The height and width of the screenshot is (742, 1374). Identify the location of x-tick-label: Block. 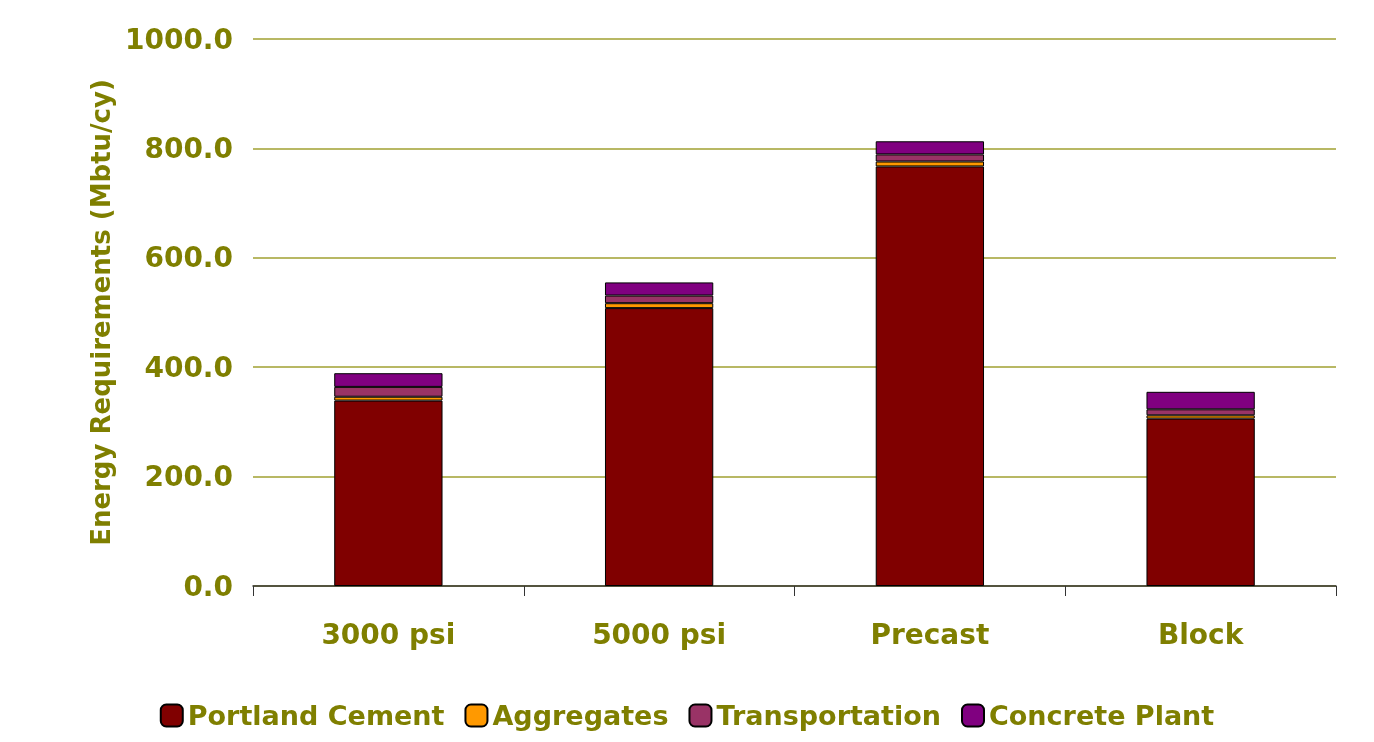
(1201, 634).